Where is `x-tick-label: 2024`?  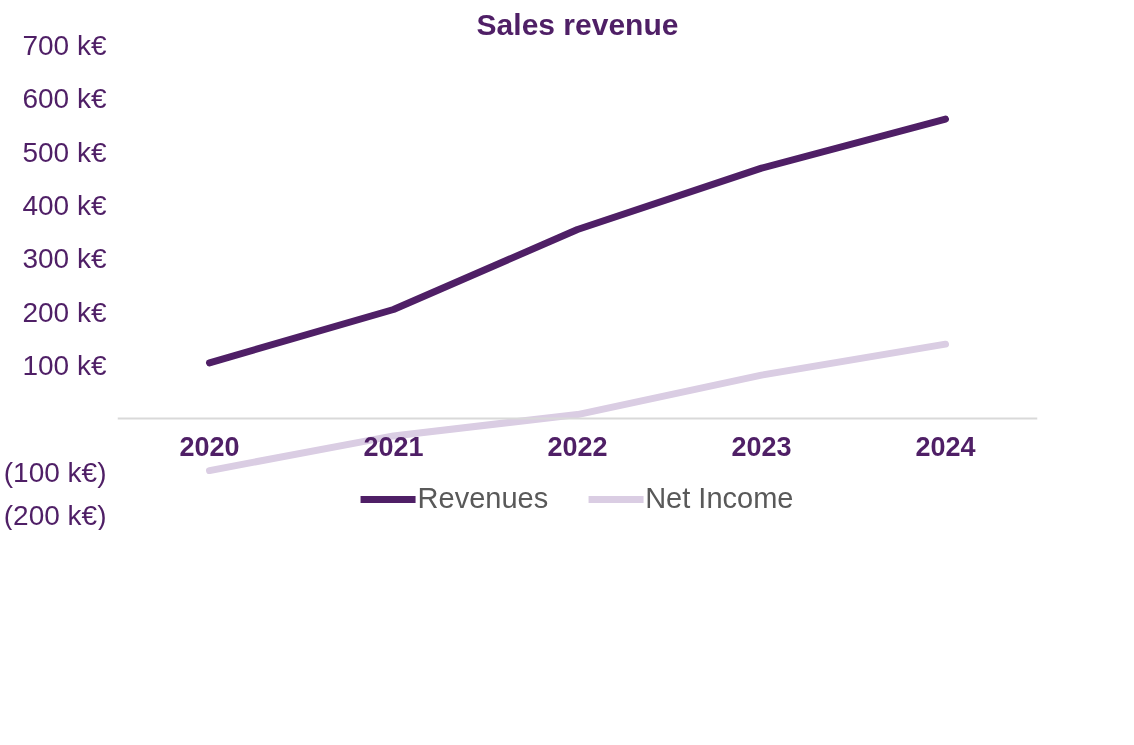
x-tick-label: 2024 is located at coordinates (945, 446).